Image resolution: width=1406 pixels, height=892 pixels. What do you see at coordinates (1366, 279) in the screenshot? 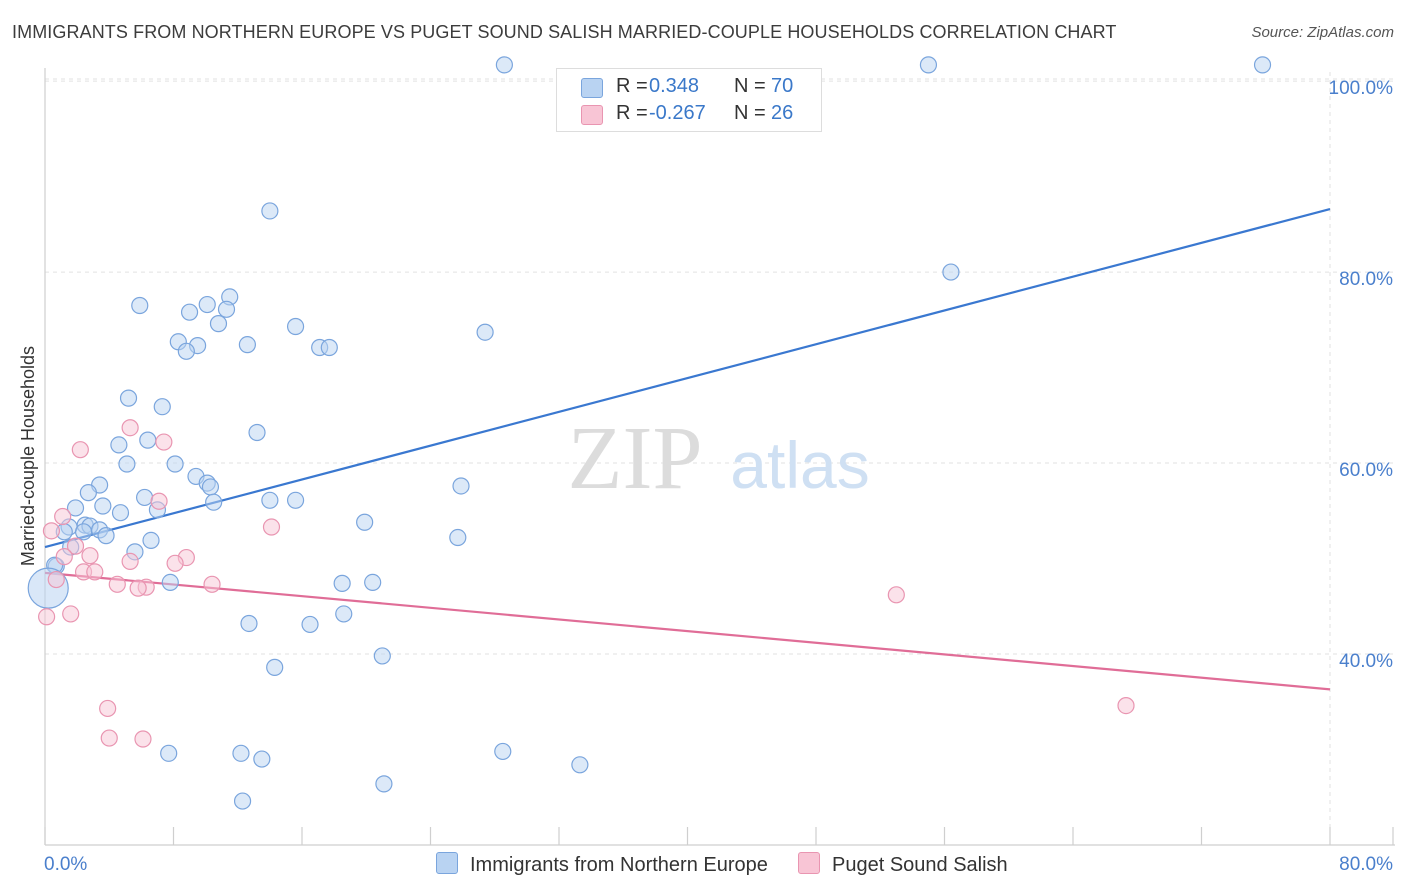
I see `y-tick-label: 80.0%` at bounding box center [1366, 279].